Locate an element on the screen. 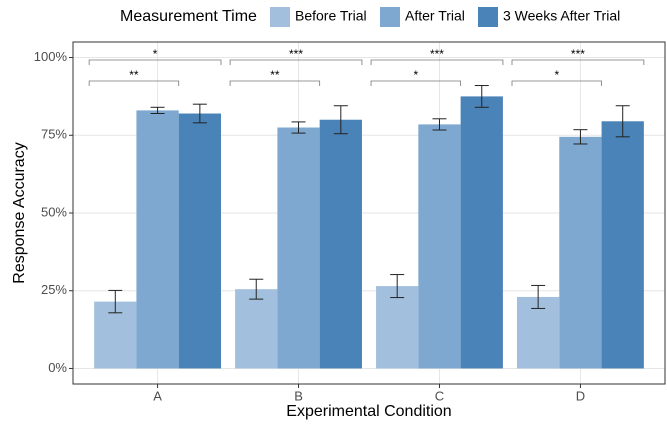 The width and height of the screenshot is (667, 424). y-tick-label: 75% is located at coordinates (54, 134).